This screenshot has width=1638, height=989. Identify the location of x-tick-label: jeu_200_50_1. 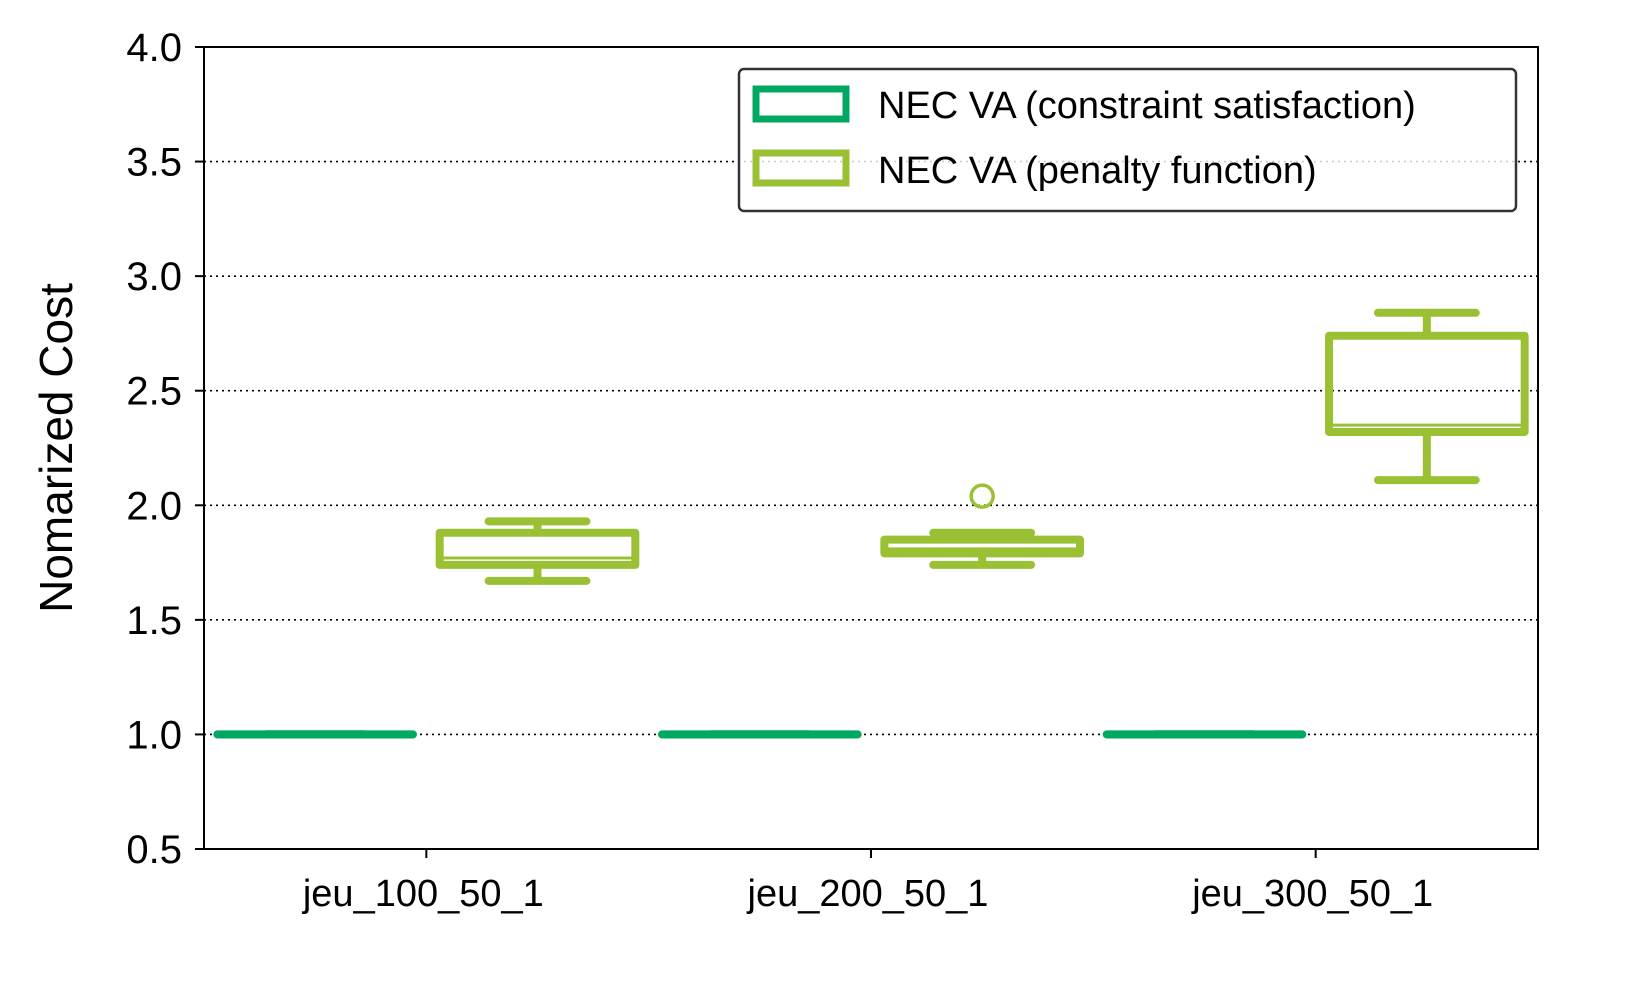
(868, 894).